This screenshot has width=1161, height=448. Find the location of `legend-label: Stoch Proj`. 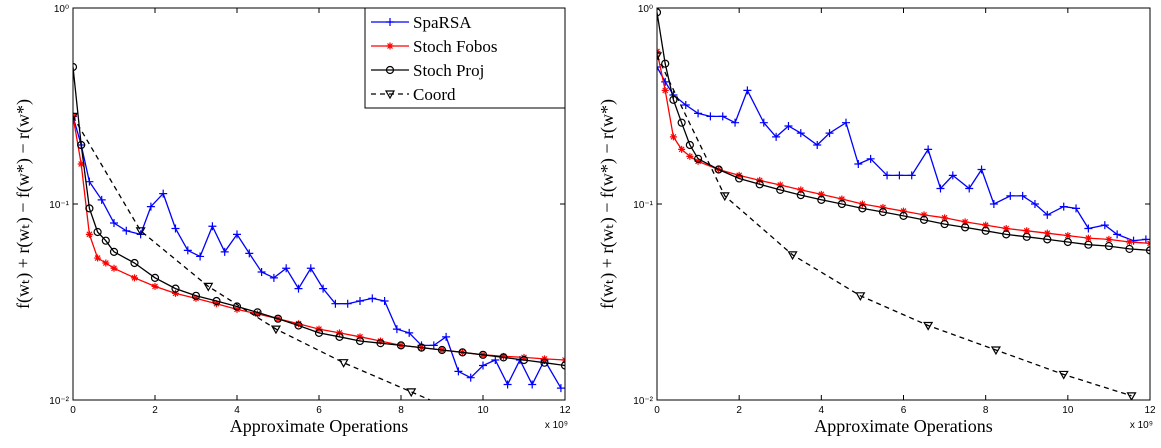

legend-label: Stoch Proj is located at coordinates (448, 70).